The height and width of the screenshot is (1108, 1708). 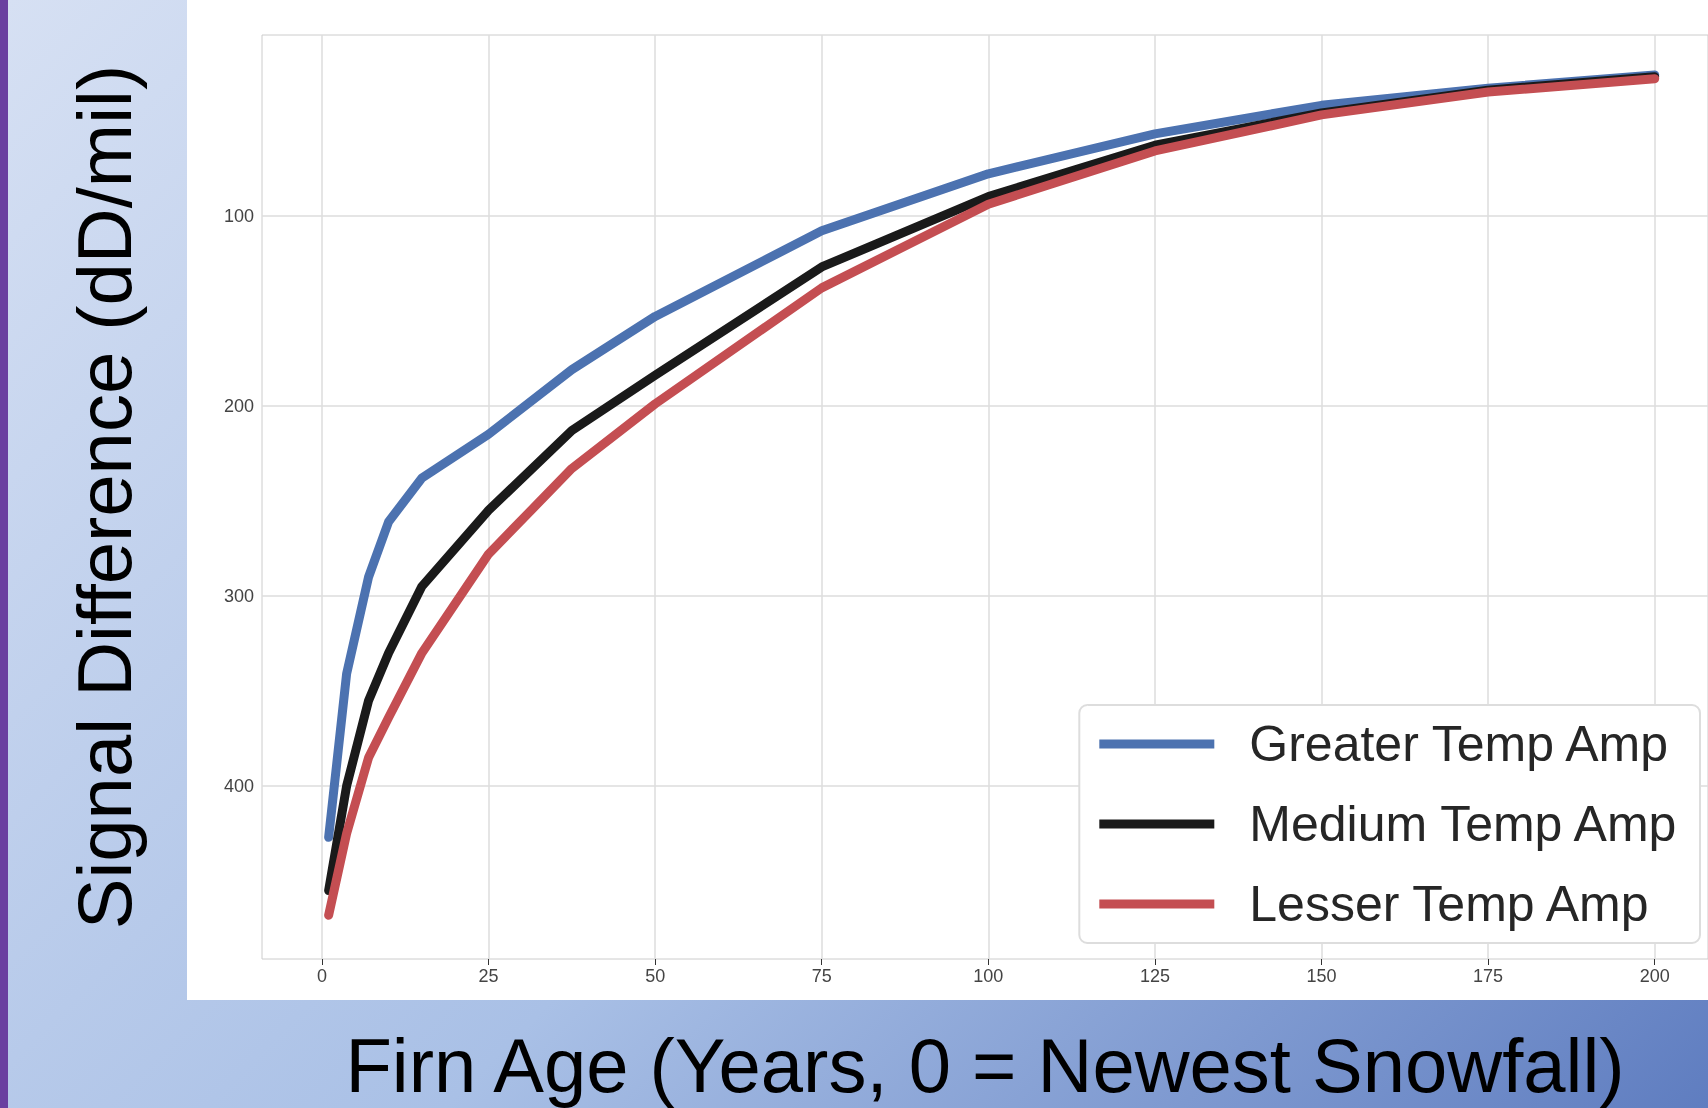 What do you see at coordinates (1488, 976) in the screenshot?
I see `x-tick-label: 175` at bounding box center [1488, 976].